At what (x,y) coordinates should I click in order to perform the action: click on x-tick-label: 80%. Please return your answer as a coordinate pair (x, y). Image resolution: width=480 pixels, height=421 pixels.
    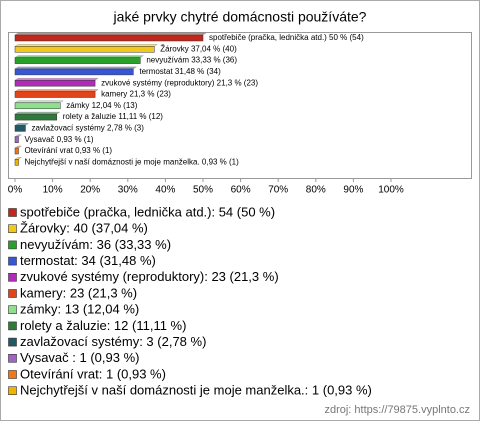
    Looking at the image, I should click on (316, 190).